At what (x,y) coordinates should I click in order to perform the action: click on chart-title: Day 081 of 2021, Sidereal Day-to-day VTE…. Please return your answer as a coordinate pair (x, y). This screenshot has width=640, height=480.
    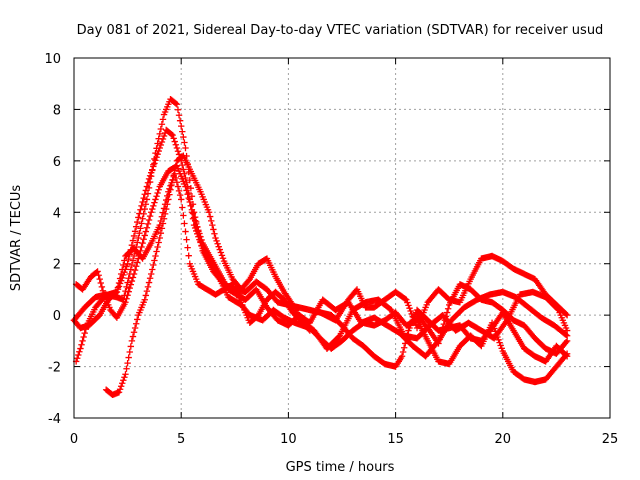
    Looking at the image, I should click on (340, 30).